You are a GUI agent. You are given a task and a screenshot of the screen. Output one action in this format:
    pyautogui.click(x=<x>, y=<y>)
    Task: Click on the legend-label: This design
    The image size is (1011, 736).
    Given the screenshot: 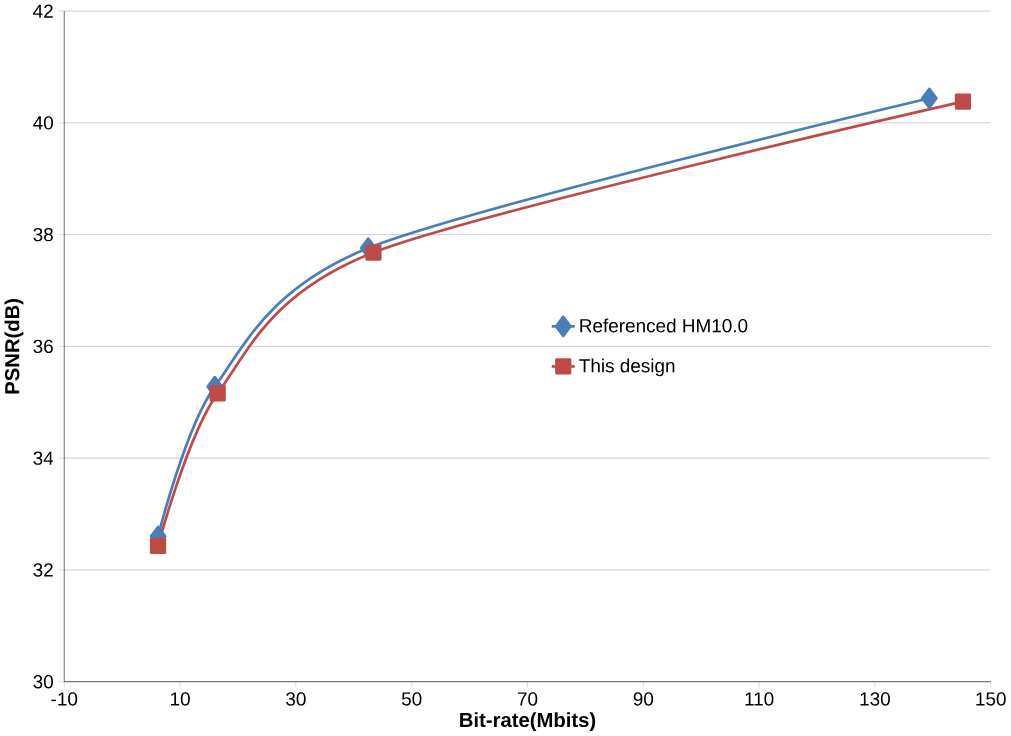 What is the action you would take?
    pyautogui.click(x=627, y=367)
    